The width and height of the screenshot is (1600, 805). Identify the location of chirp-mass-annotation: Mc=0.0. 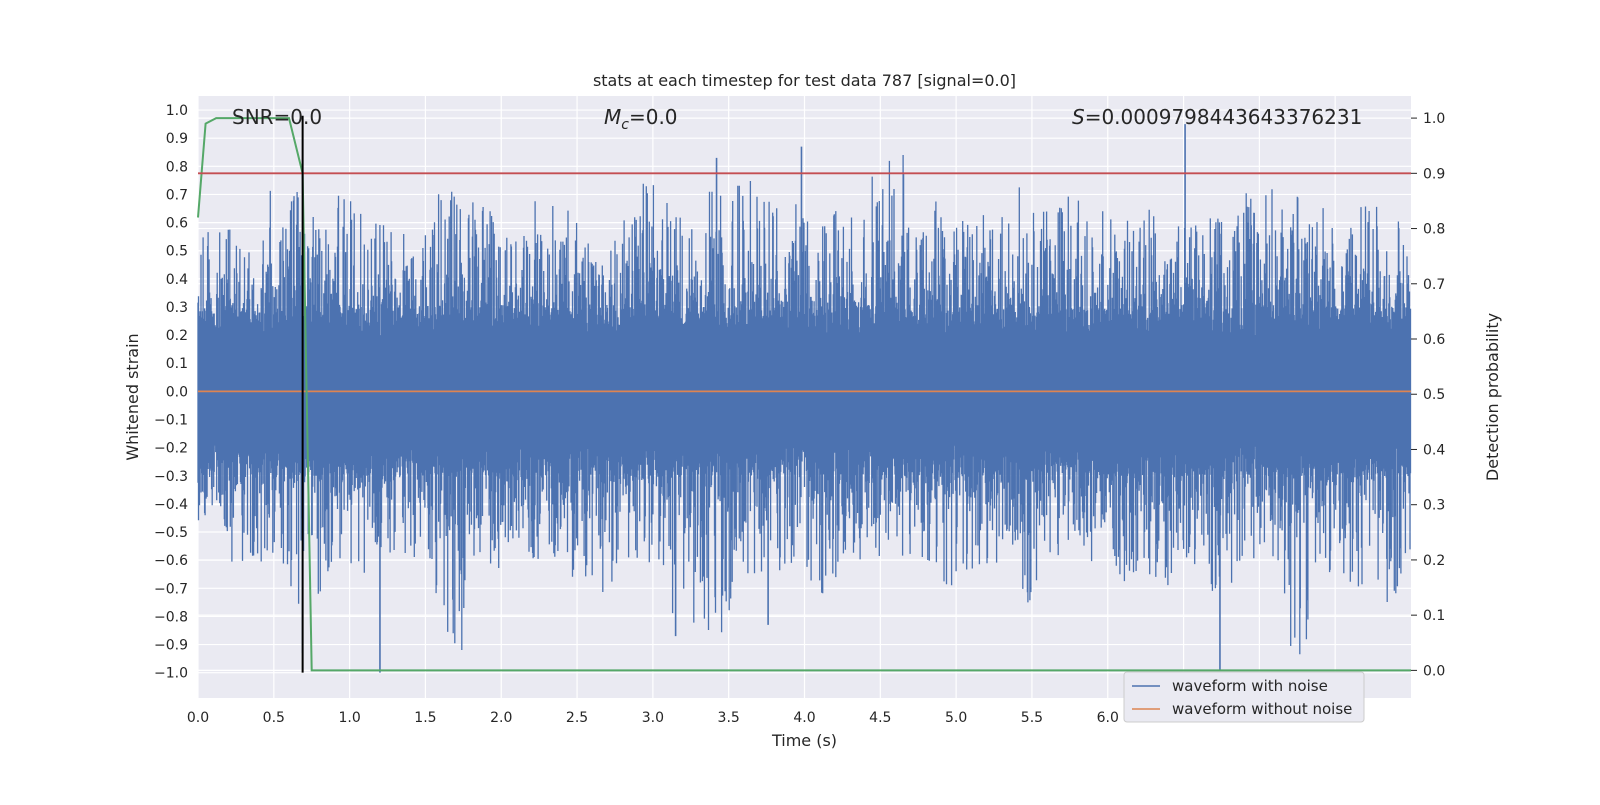
(641, 119).